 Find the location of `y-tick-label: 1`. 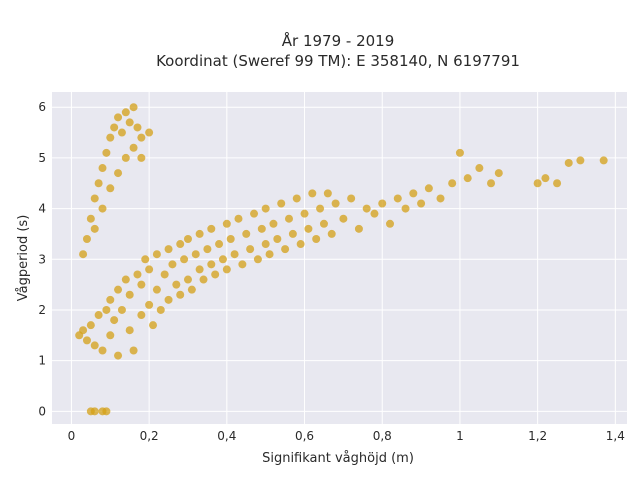

y-tick-label: 1 is located at coordinates (42, 361).